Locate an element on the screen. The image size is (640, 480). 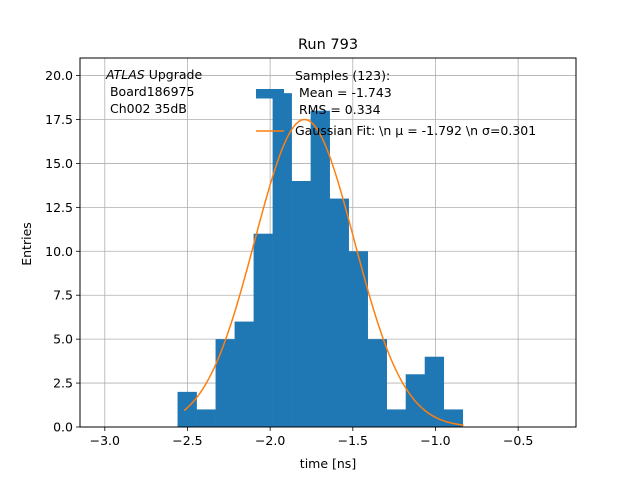
y-axis-ticks: 0.0 2.5 5.0 7.5 10.0 12.5 15.0 17.5 20.0 is located at coordinates (62, 251).